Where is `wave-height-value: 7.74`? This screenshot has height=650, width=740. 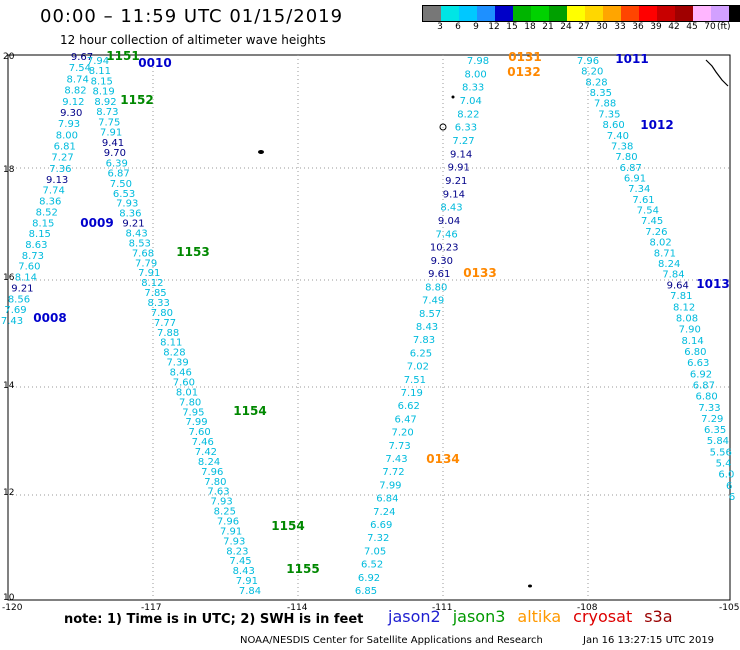 wave-height-value: 7.74 is located at coordinates (54, 191).